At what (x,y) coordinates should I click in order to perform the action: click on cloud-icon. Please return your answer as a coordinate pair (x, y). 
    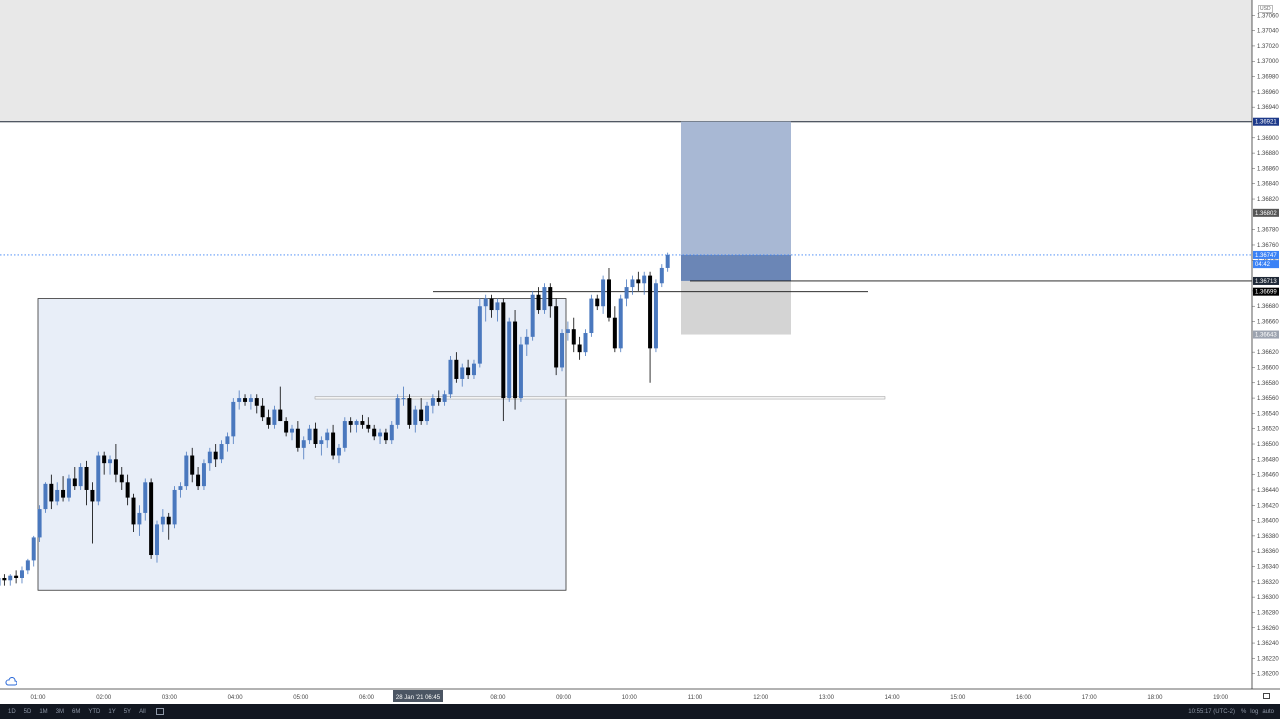
    Looking at the image, I should click on (11, 679).